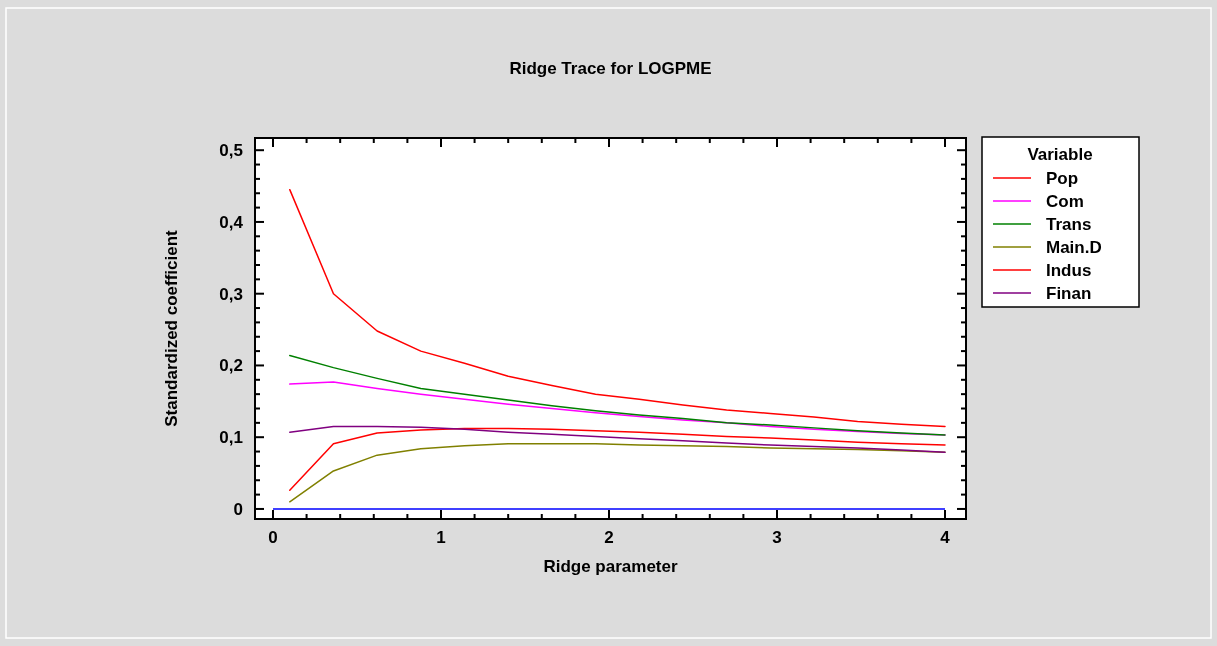 This screenshot has width=1217, height=646. I want to click on legend-label: Trans, so click(1069, 224).